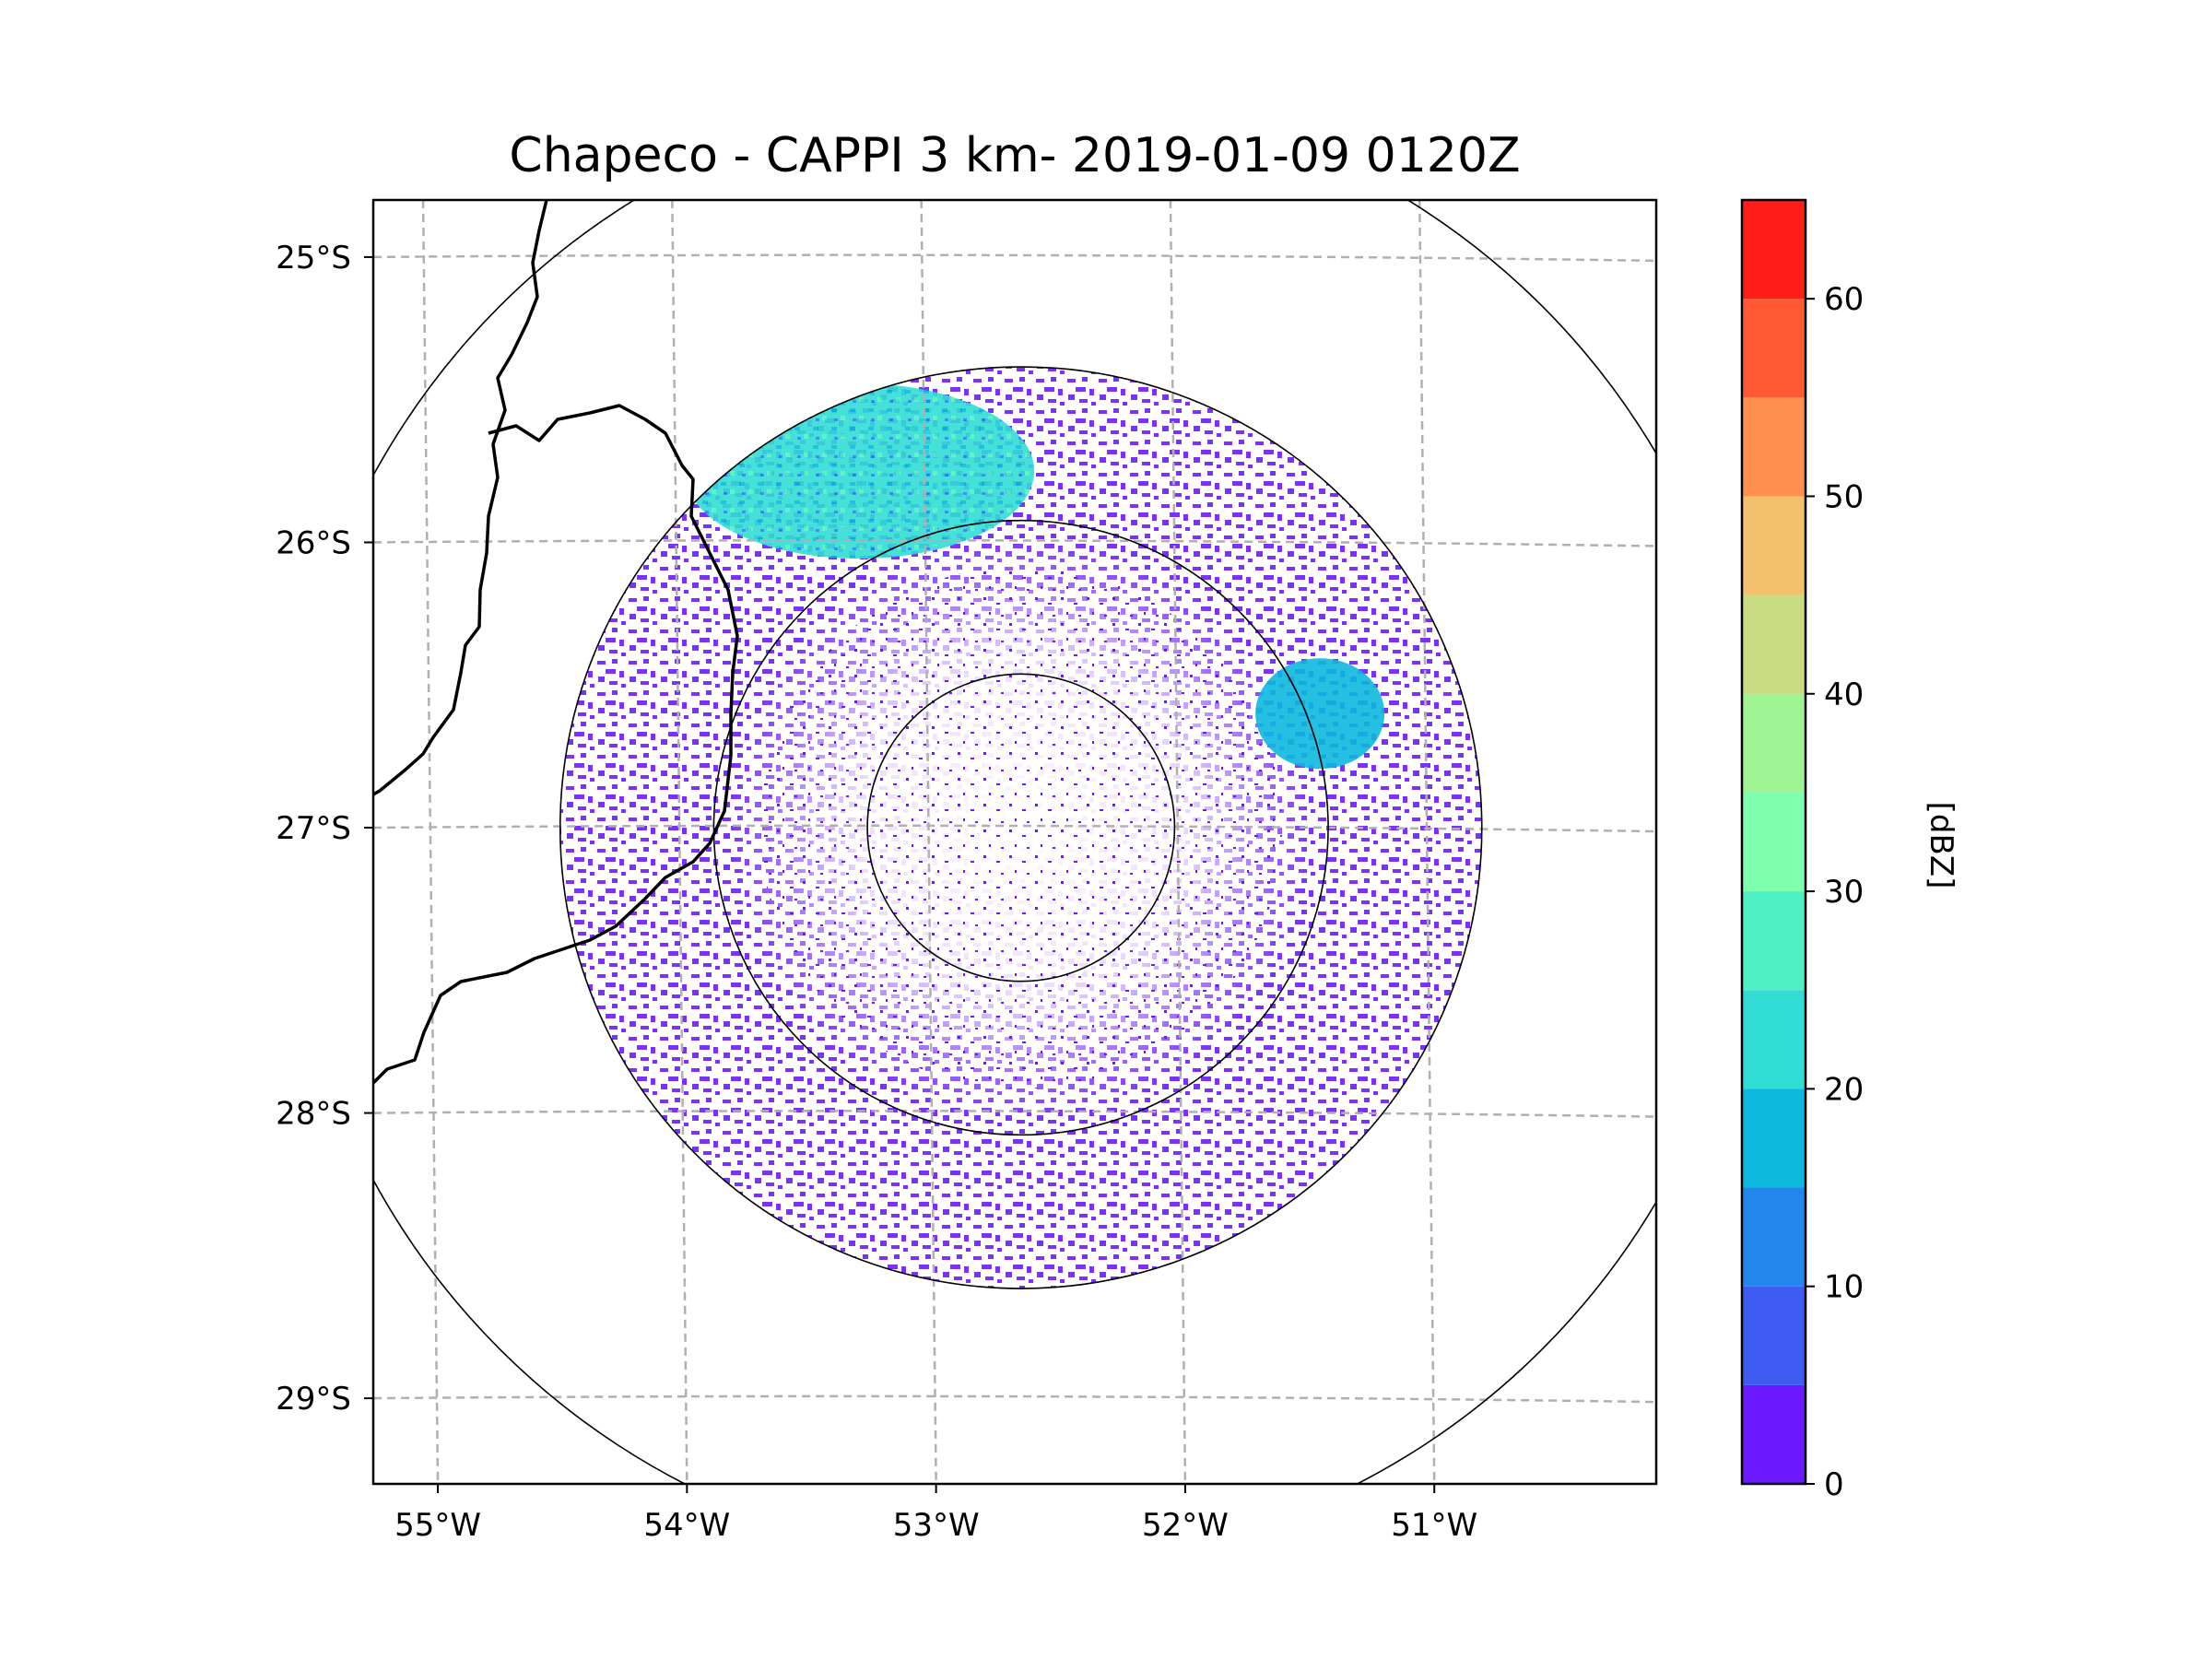  I want to click on x-tick-label-1: 54°W, so click(686, 1525).